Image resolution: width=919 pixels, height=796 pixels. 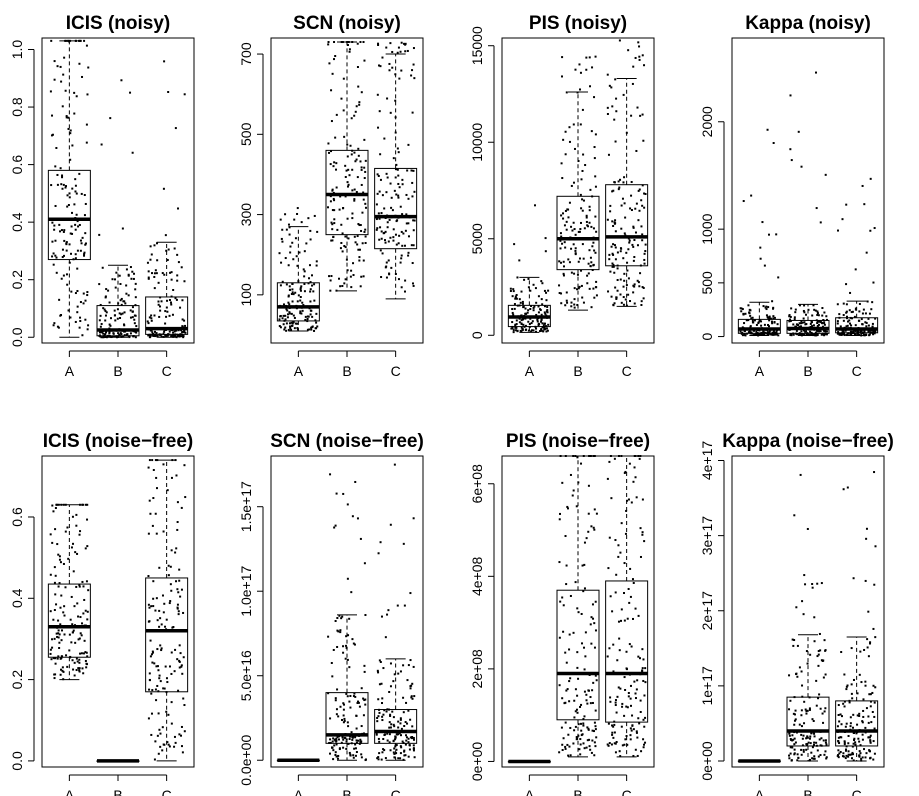 What do you see at coordinates (857, 616) in the screenshot?
I see `box-C` at bounding box center [857, 616].